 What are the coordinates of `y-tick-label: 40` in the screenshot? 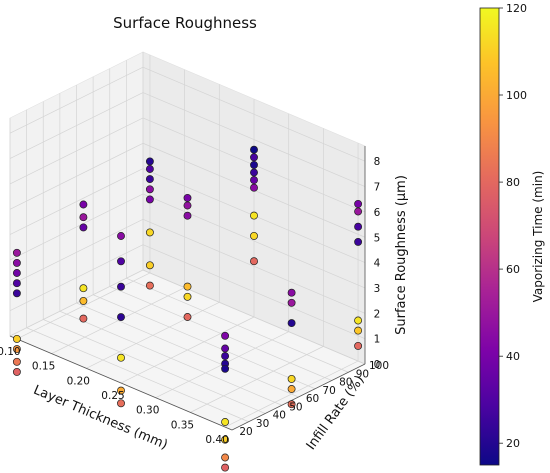 It's located at (279, 416).